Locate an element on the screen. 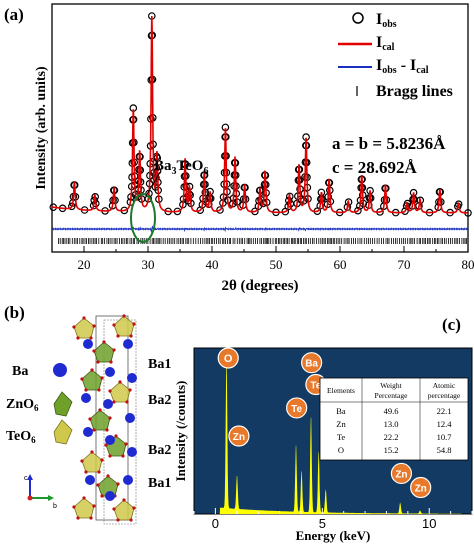 The height and width of the screenshot is (551, 474). panel-b: (b) Ba ZnO6 TeO6 Ba1 Ba2 Ba2 Ba1 c b is located at coordinates (87, 414).